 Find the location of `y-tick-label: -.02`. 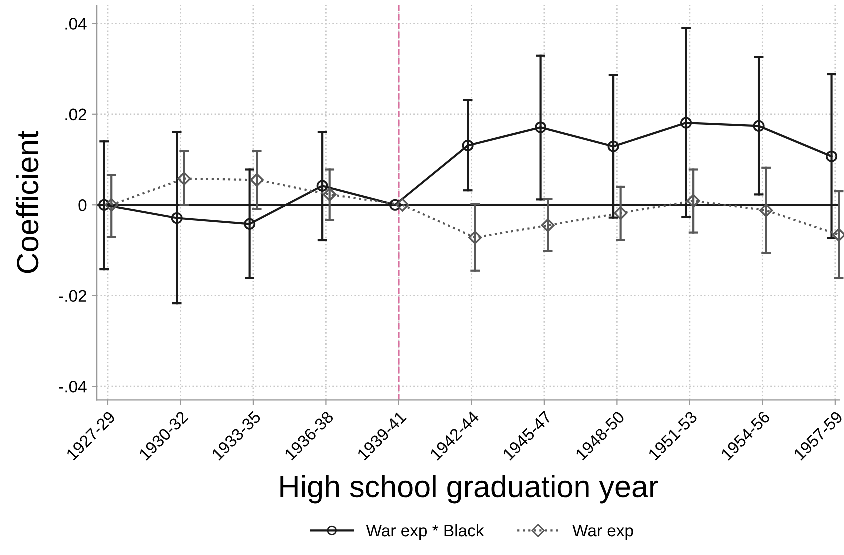

y-tick-label: -.02 is located at coordinates (73, 296).